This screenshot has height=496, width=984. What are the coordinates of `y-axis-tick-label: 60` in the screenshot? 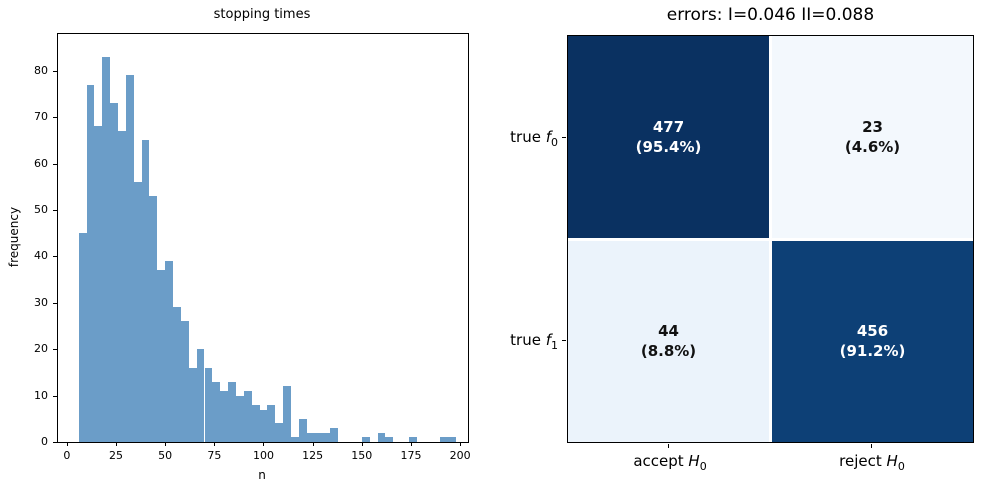 It's located at (41, 163).